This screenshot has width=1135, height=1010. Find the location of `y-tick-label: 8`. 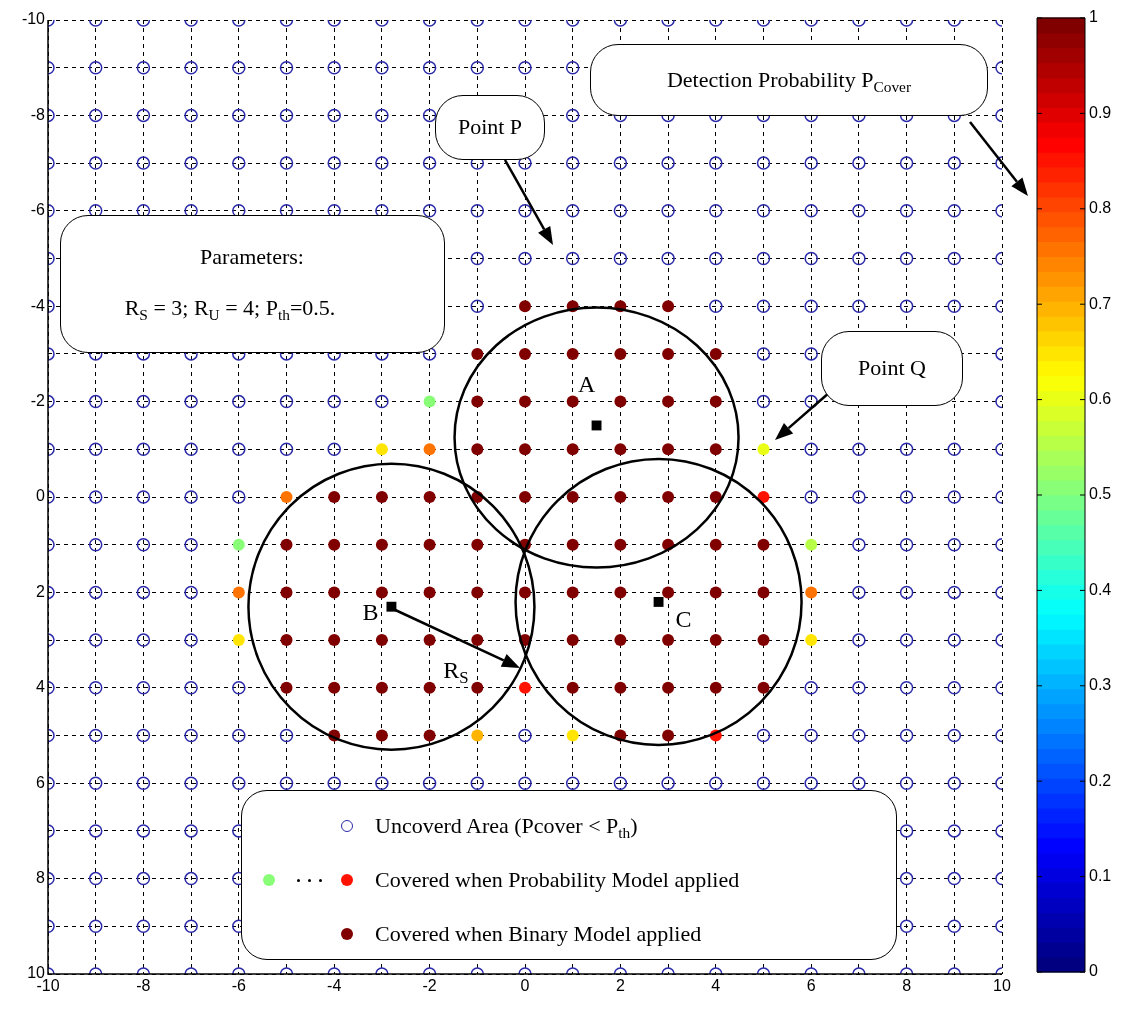

y-tick-label: 8 is located at coordinates (41, 878).